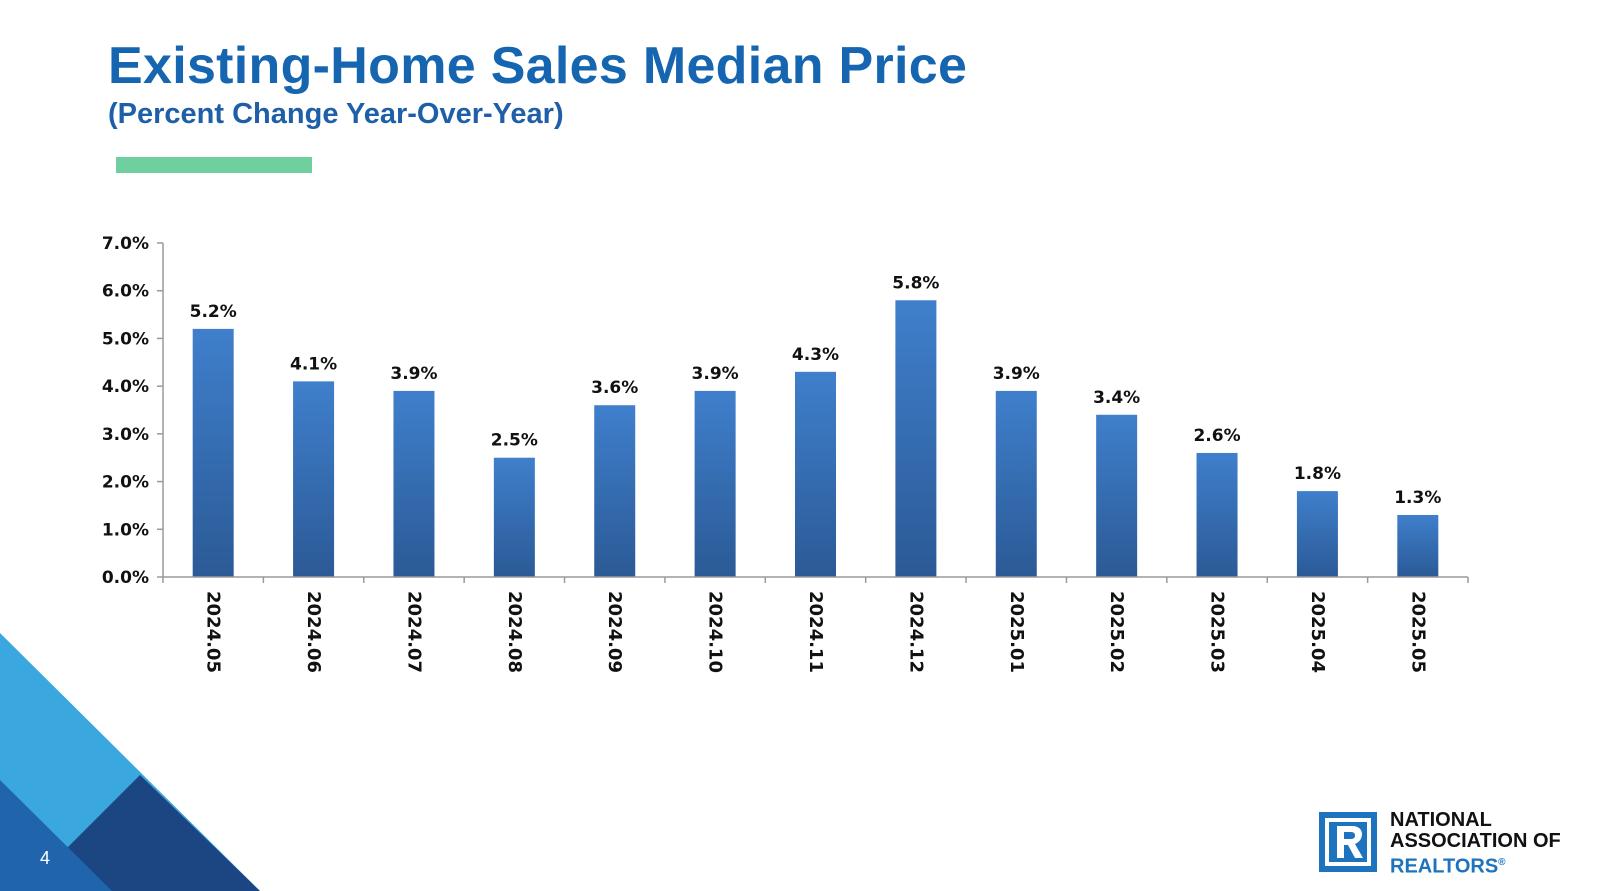 The height and width of the screenshot is (891, 1600). What do you see at coordinates (125, 244) in the screenshot?
I see `y-tick-label: 7.0%` at bounding box center [125, 244].